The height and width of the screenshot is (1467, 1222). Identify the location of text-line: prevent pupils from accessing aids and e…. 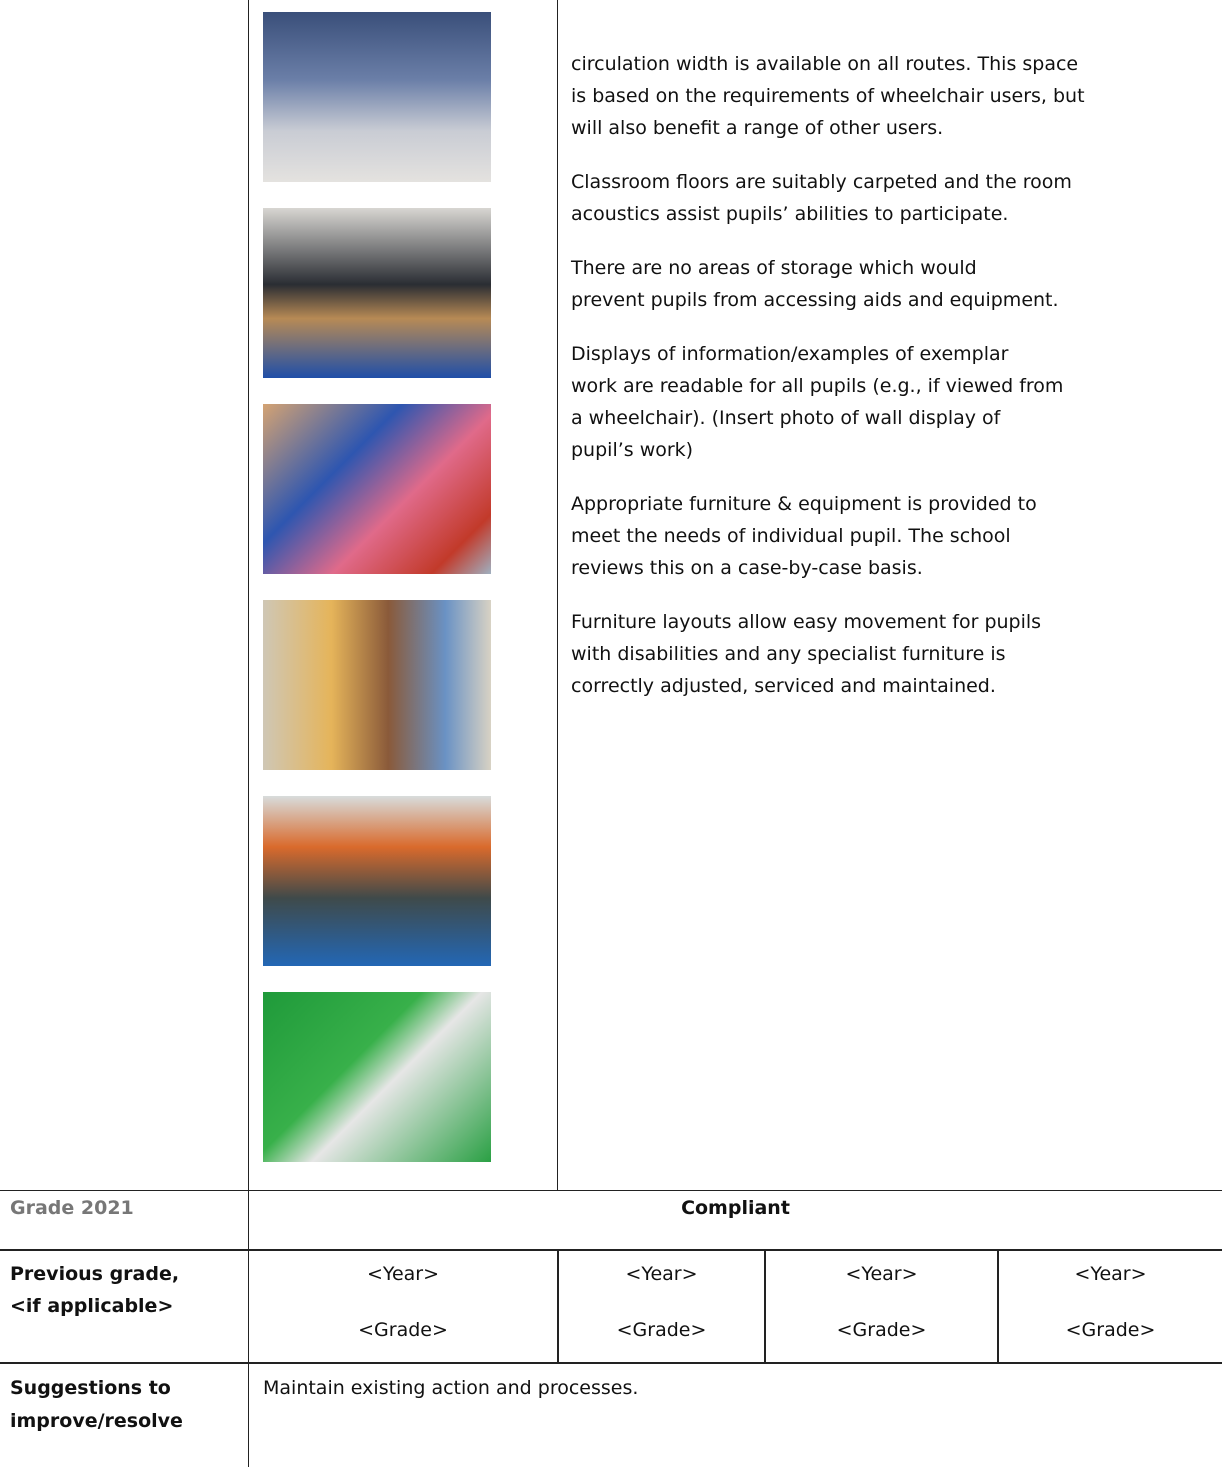
(815, 300).